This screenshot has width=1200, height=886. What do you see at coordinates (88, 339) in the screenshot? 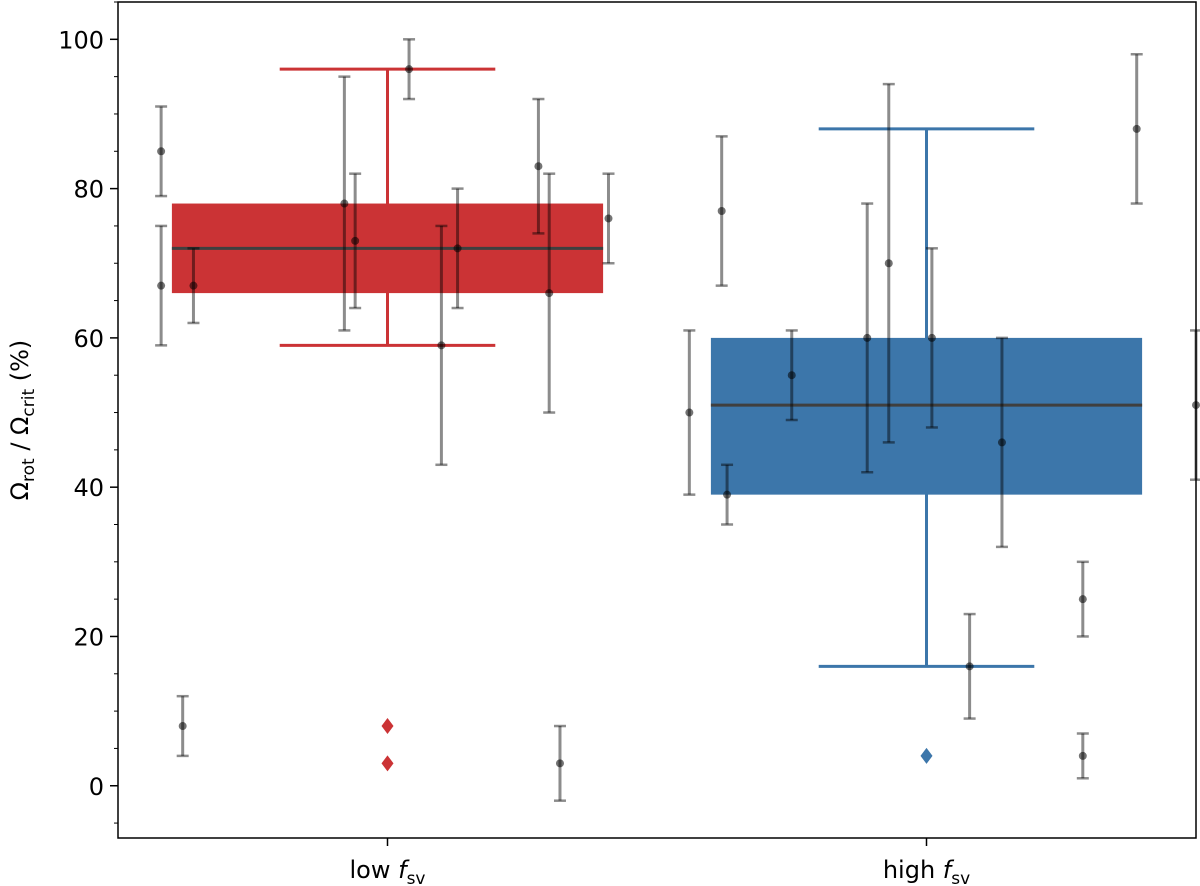
I see `y-tick-label: 60` at bounding box center [88, 339].